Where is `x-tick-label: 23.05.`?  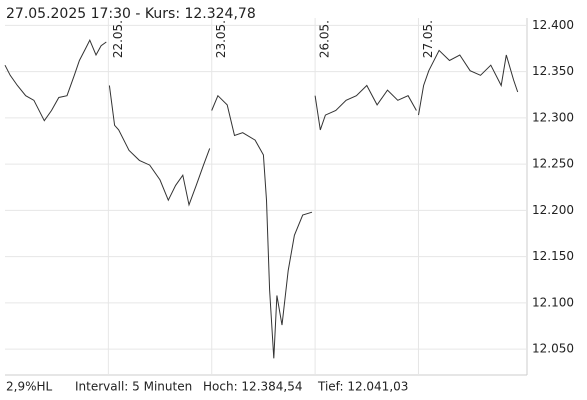
x-tick-label: 23.05. is located at coordinates (221, 39).